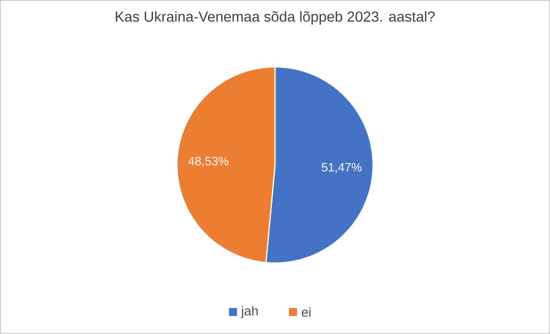 The width and height of the screenshot is (550, 334). Describe the element at coordinates (249, 312) in the screenshot. I see `legend-label: jah` at that location.